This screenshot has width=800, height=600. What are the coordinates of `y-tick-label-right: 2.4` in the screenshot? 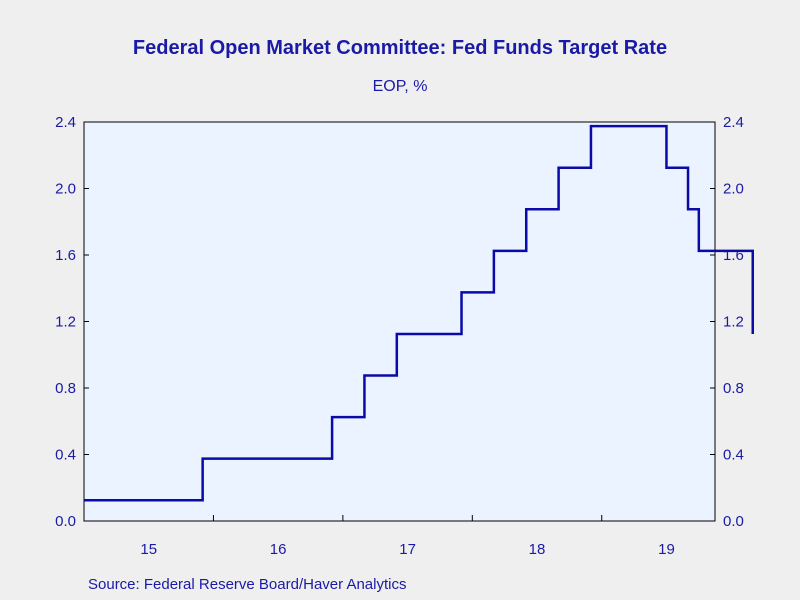 It's located at (733, 122).